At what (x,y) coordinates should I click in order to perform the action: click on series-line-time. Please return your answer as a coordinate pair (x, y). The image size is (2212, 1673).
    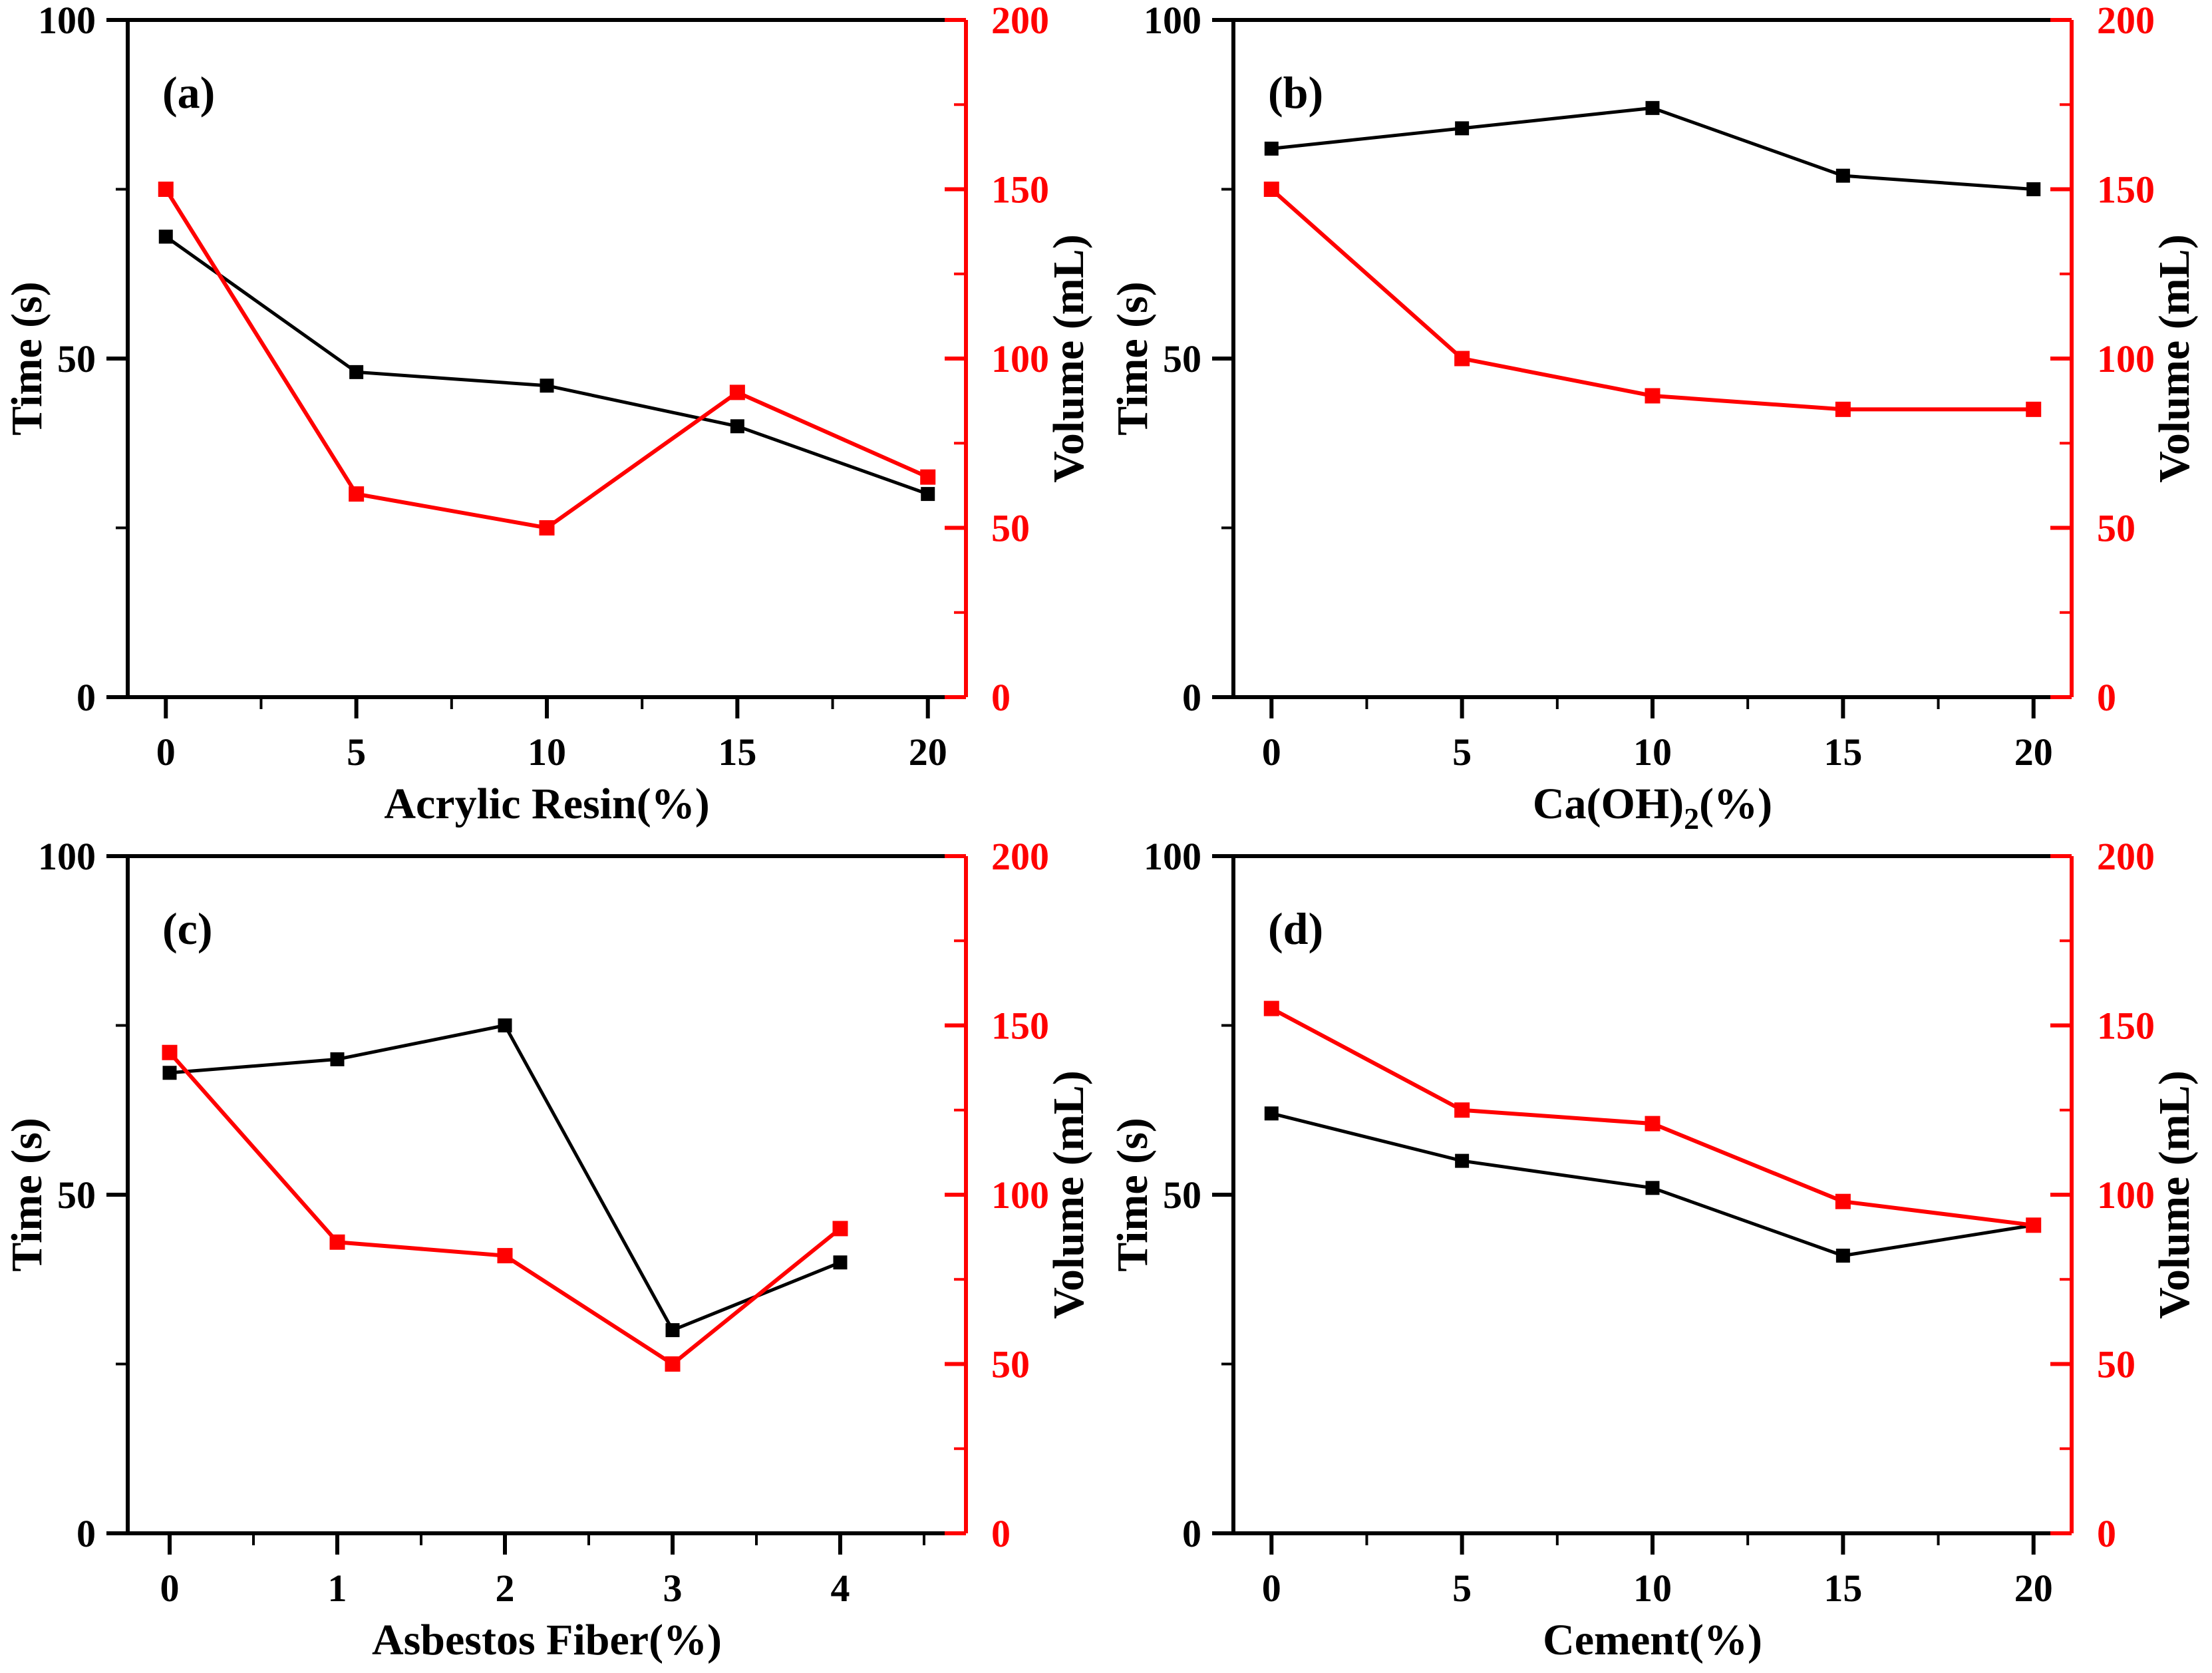
    Looking at the image, I should click on (505, 1177).